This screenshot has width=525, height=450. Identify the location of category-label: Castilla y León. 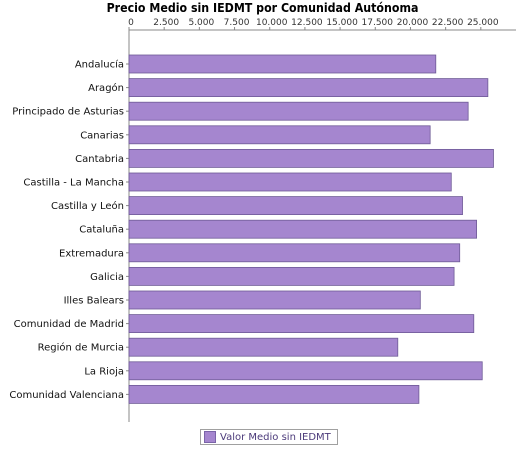
(87, 206).